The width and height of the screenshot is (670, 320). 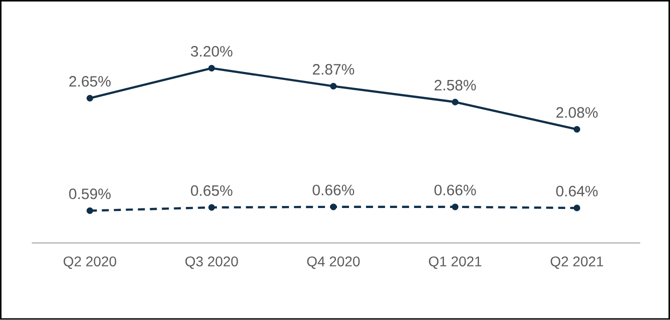 I want to click on data-label: 2.65%, so click(x=90, y=81).